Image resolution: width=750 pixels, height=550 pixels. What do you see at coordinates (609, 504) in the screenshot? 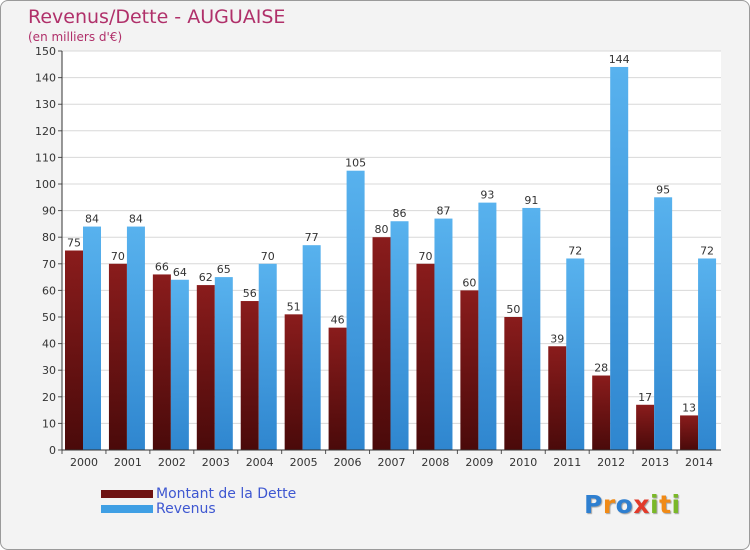
I see `logo-letter: r` at bounding box center [609, 504].